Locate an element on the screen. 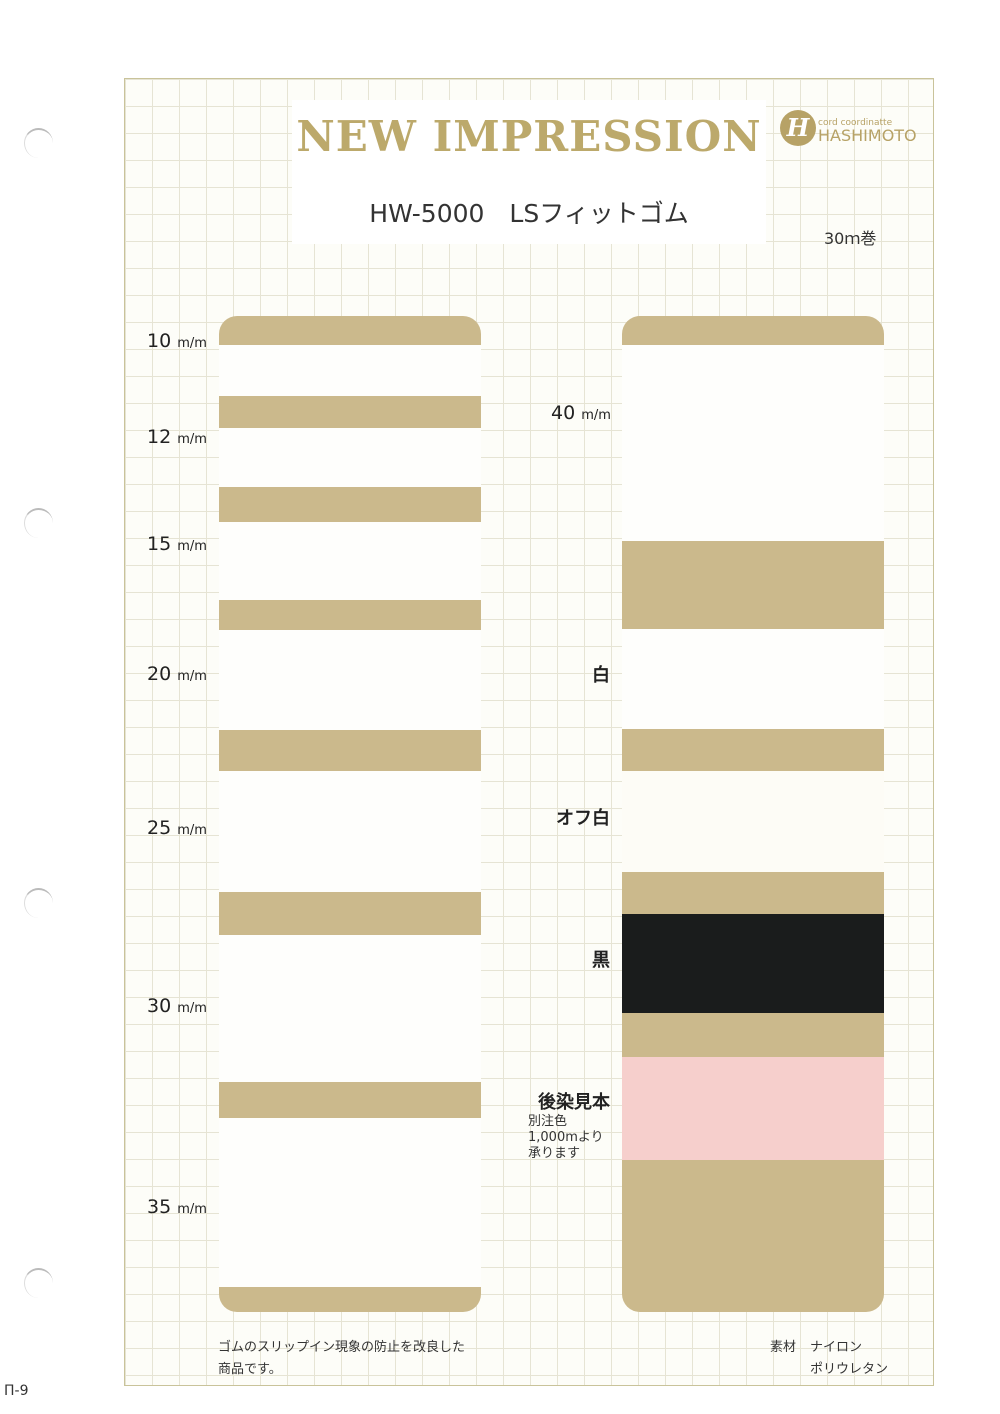 This screenshot has height=1414, width=1000. description: ゴムのスリップイン現象の防止を改良した 商品です。 is located at coordinates (342, 1358).